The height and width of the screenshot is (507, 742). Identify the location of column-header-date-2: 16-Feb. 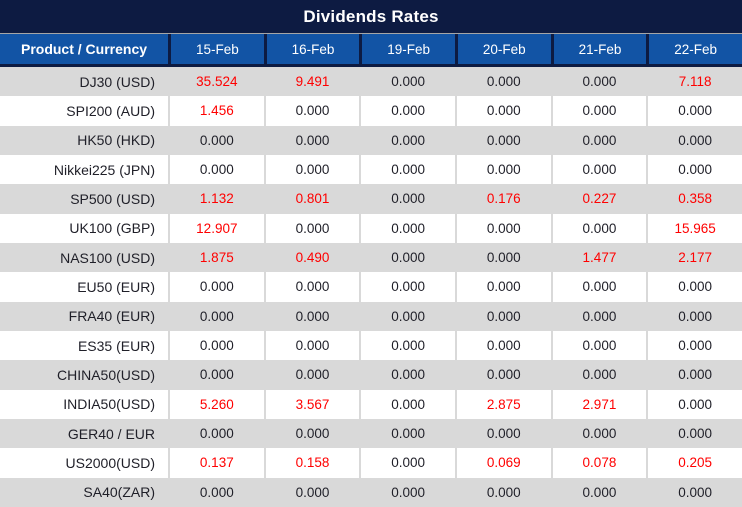
(311, 50).